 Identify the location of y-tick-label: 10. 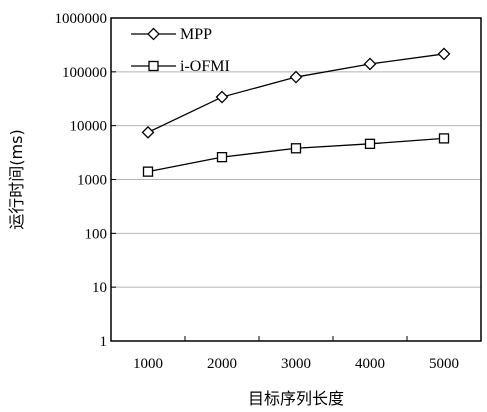
(99, 288).